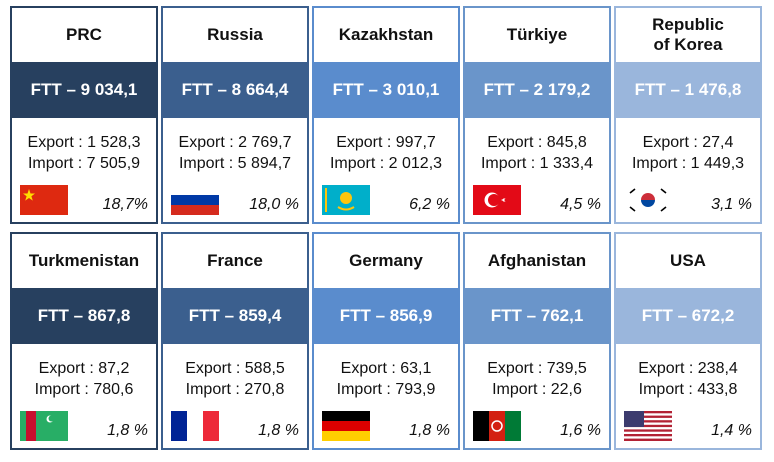 The height and width of the screenshot is (462, 774). I want to click on name-line: PRC, so click(84, 34).